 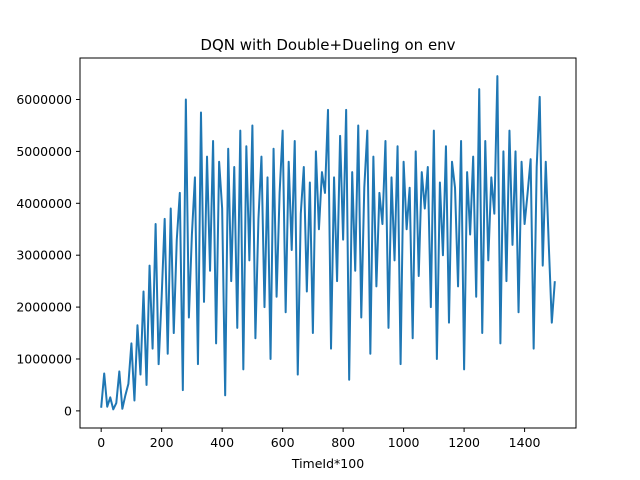 I want to click on chart-title: DQN with Double+Dueling on env, so click(x=327, y=45).